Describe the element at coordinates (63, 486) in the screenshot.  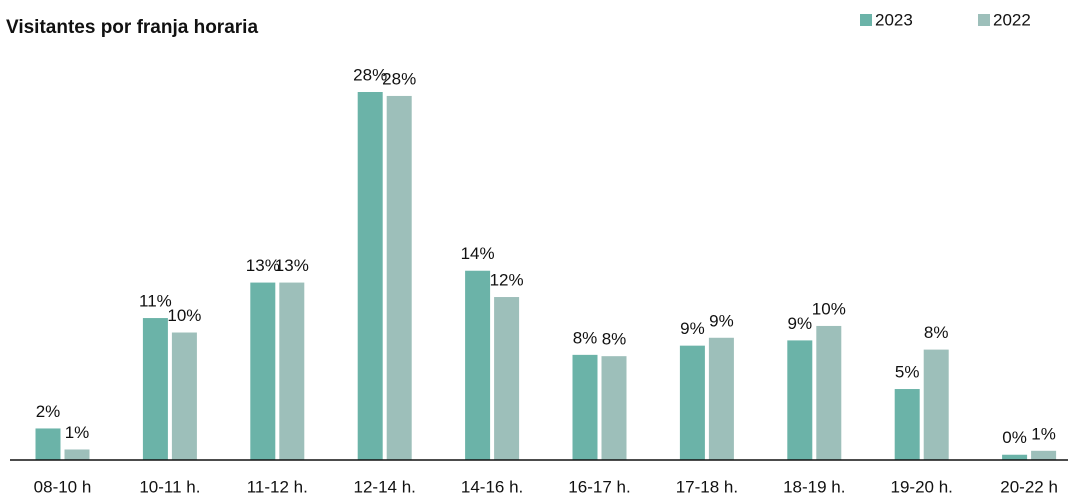
I see `x-tick-label: 08-10 h` at that location.